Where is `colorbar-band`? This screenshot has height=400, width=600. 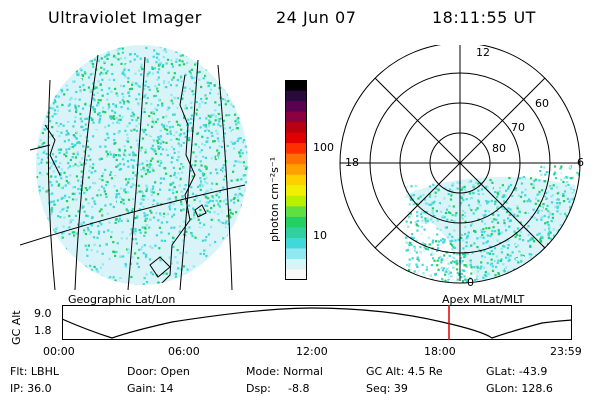 colorbar-band is located at coordinates (296, 180).